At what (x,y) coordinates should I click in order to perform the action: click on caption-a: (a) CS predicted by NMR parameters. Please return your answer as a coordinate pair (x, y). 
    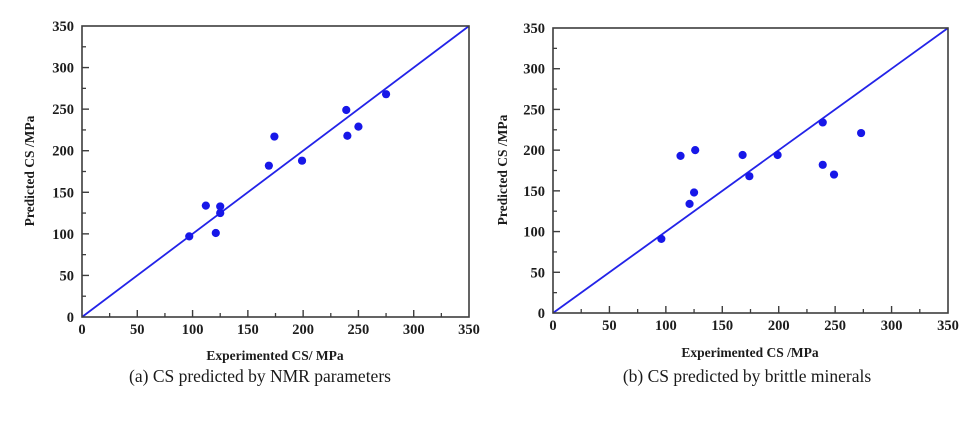
    Looking at the image, I should click on (260, 376).